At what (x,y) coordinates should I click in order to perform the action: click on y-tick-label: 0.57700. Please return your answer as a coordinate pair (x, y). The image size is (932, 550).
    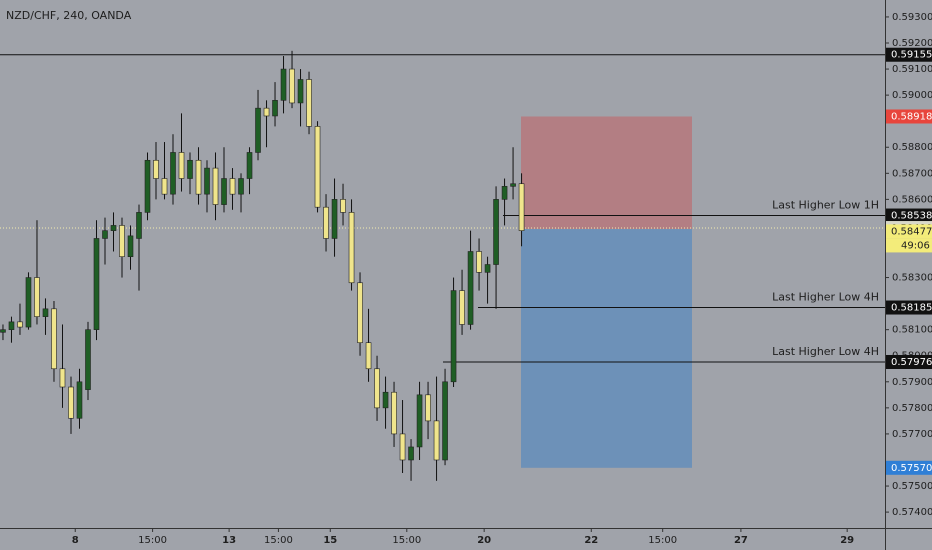
    Looking at the image, I should click on (912, 434).